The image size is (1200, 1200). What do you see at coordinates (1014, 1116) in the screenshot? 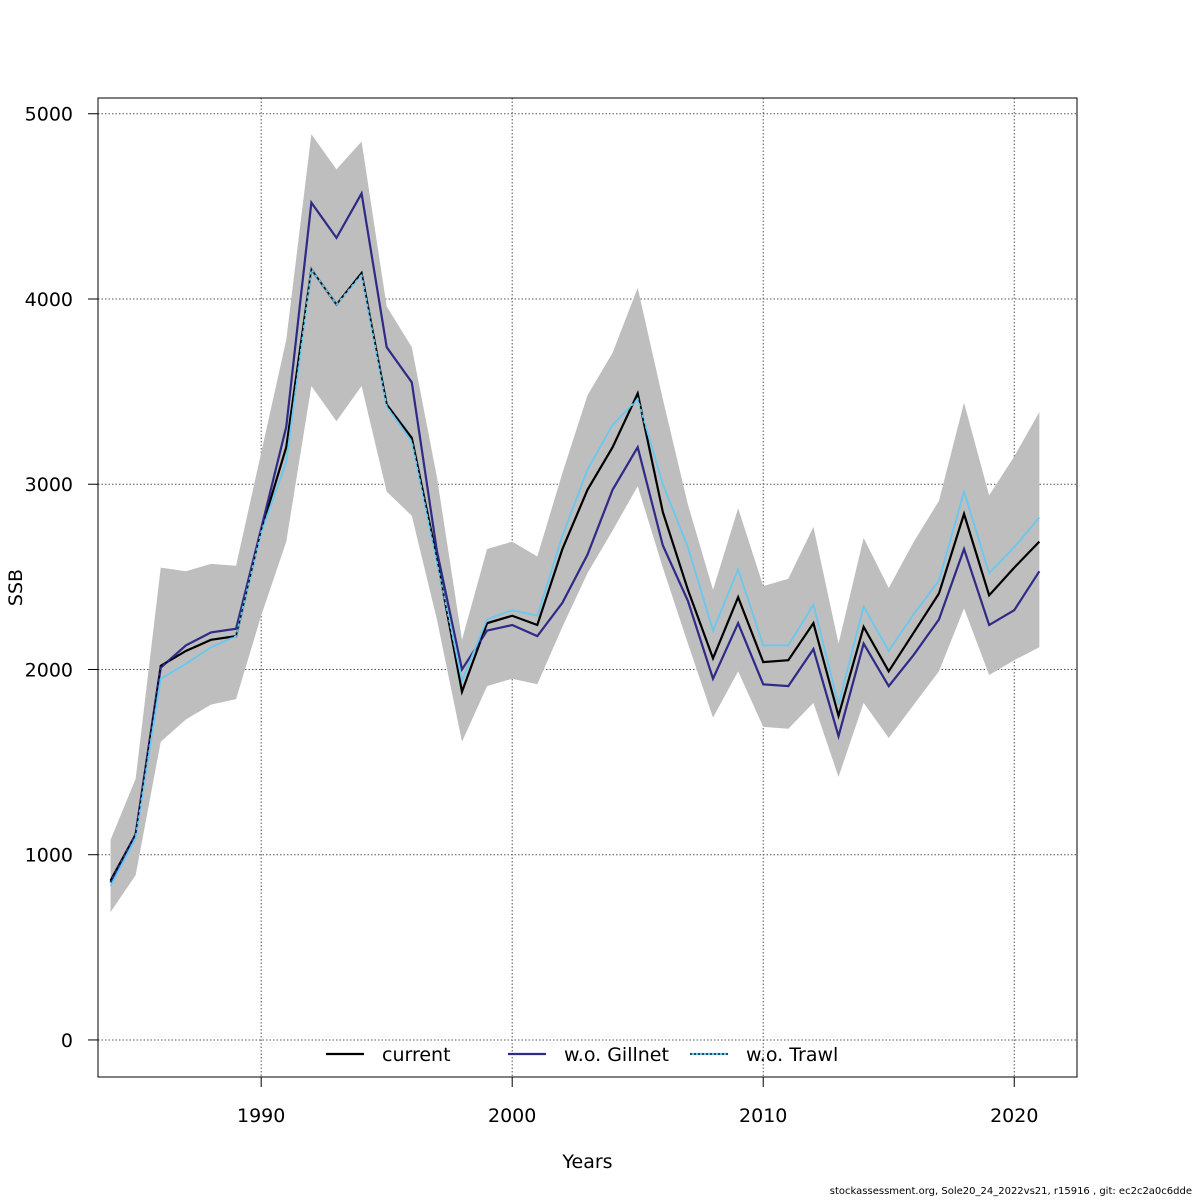
I see `x-tick-label: 2020` at bounding box center [1014, 1116].